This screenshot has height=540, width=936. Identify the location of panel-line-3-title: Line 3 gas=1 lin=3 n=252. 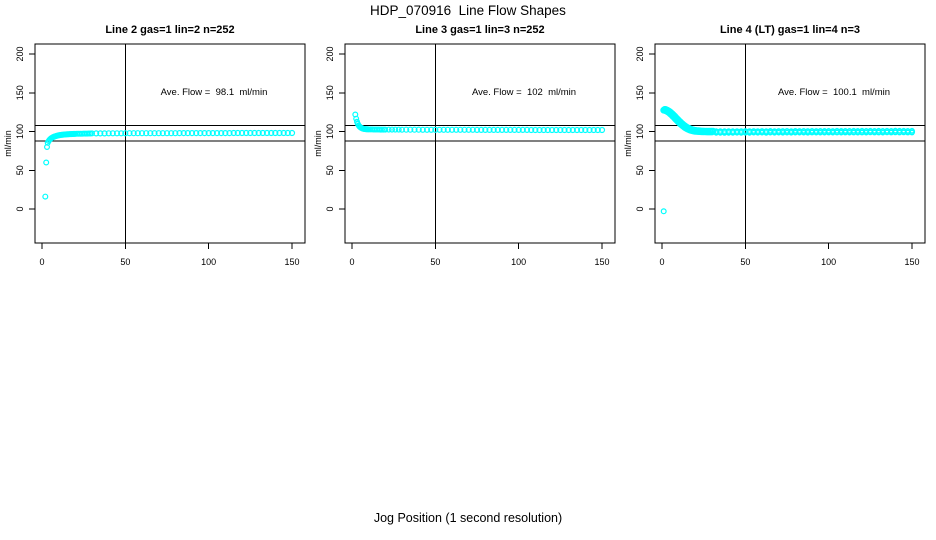
(480, 30).